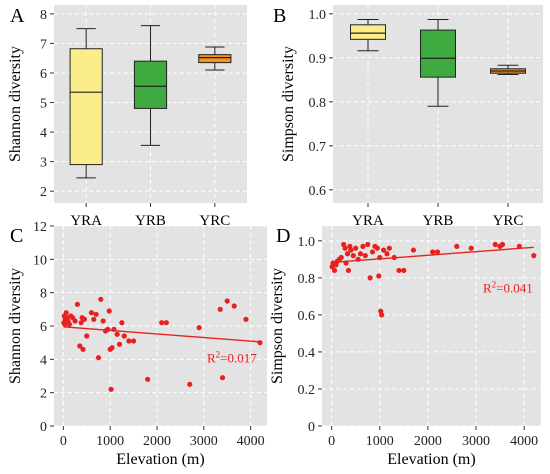 The width and height of the screenshot is (550, 474). I want to click on x-tick-label: 2000, so click(157, 441).